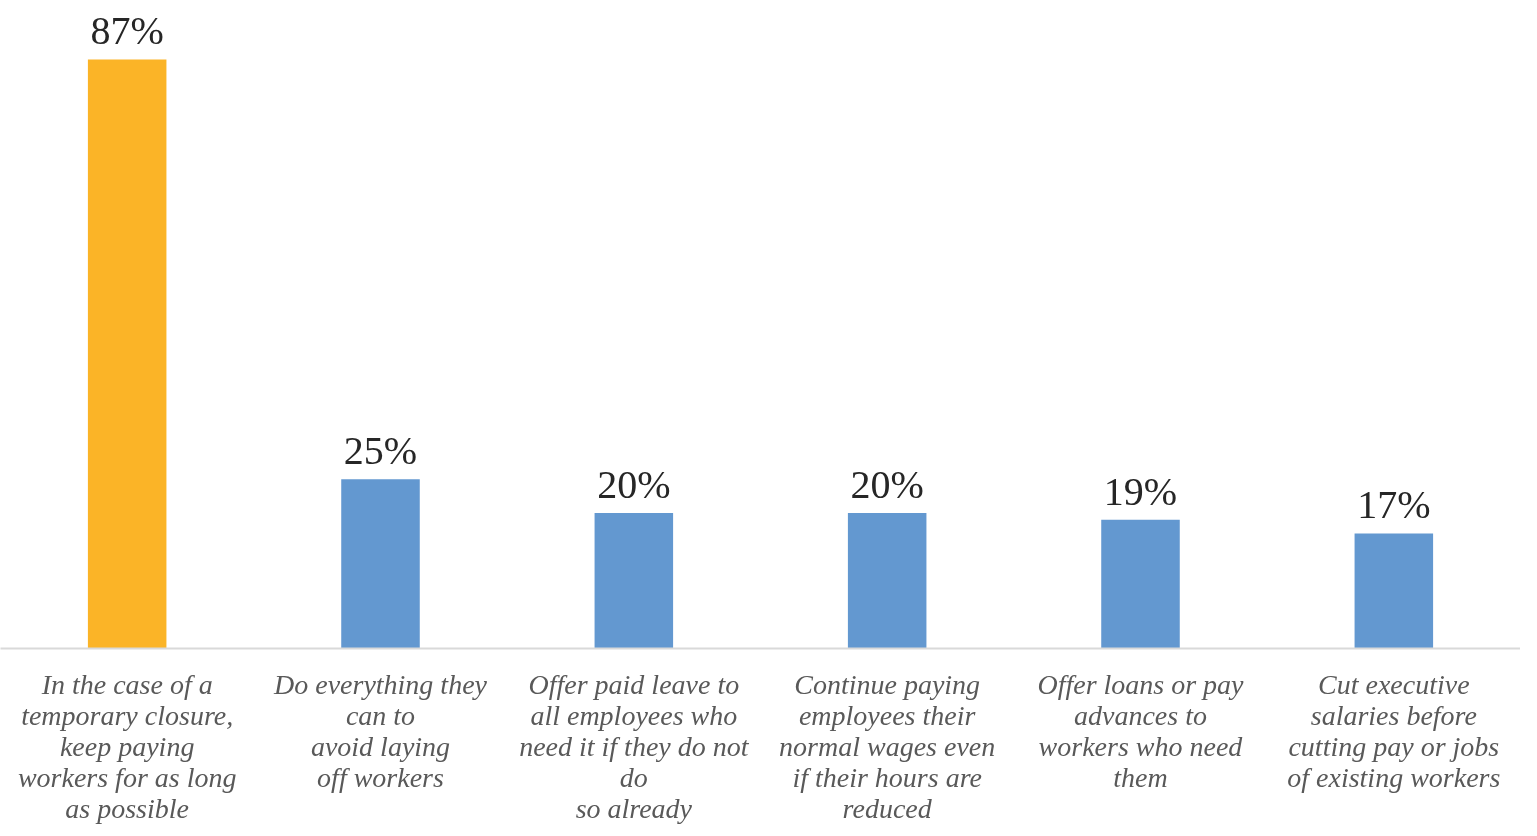 This screenshot has height=836, width=1537. Describe the element at coordinates (634, 746) in the screenshot. I see `x-tick-label: Offer paid leave to all employees who need it if they do not do so already` at that location.